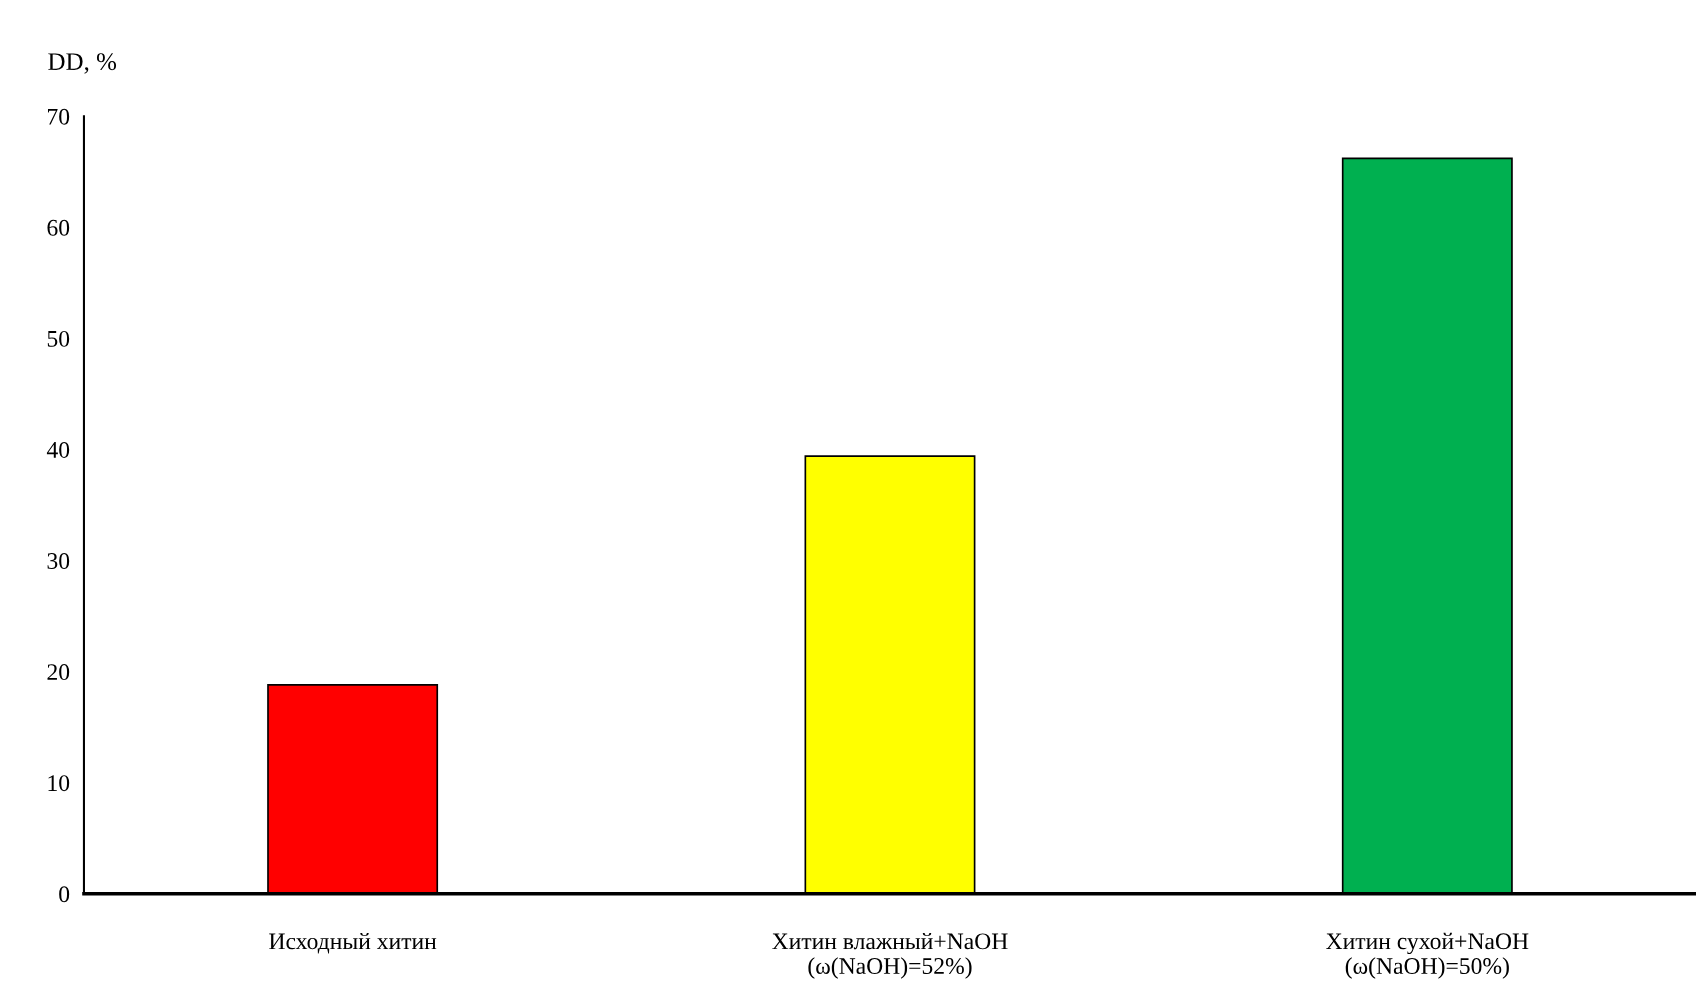 The height and width of the screenshot is (1002, 1696). What do you see at coordinates (1427, 955) in the screenshot?
I see `x-tick-label: Хитин сухой+NaOH (ω(NaOH)=50%)` at bounding box center [1427, 955].